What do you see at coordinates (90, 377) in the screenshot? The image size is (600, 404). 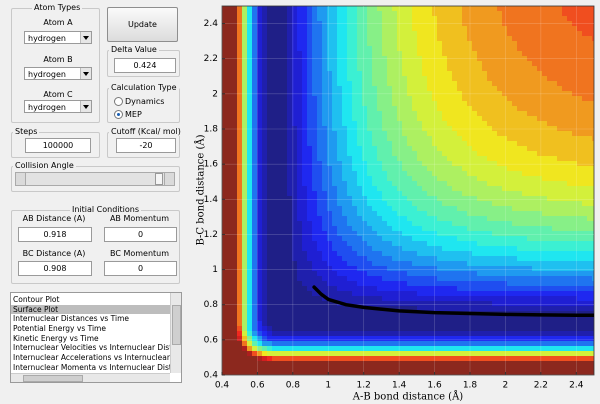 I see `horizontal-scrollbar` at bounding box center [90, 377].